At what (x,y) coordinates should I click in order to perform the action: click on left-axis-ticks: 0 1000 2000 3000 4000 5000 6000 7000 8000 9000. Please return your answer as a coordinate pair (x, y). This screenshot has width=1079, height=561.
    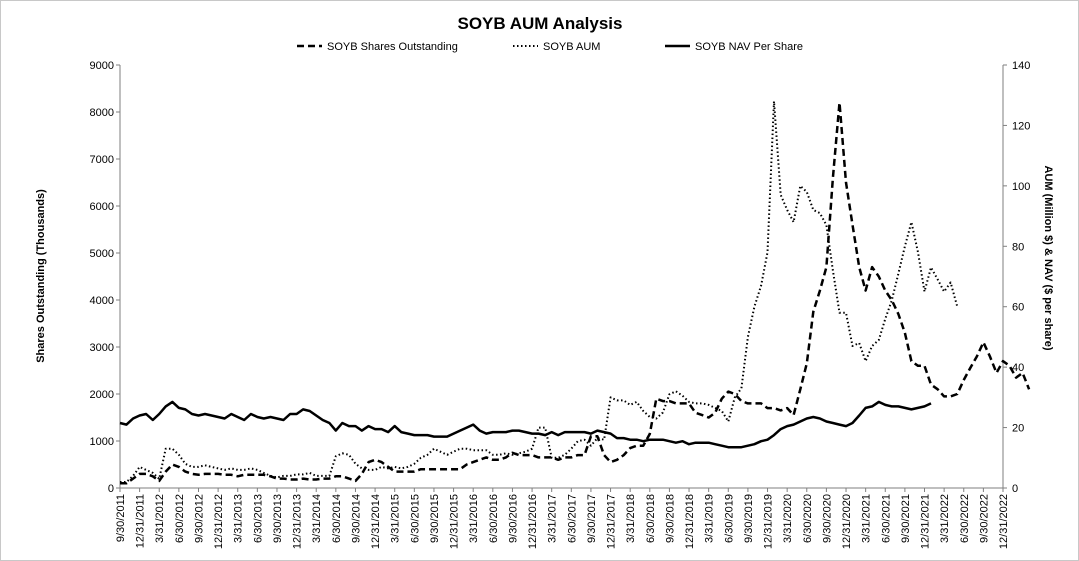
    Looking at the image, I should click on (105, 277).